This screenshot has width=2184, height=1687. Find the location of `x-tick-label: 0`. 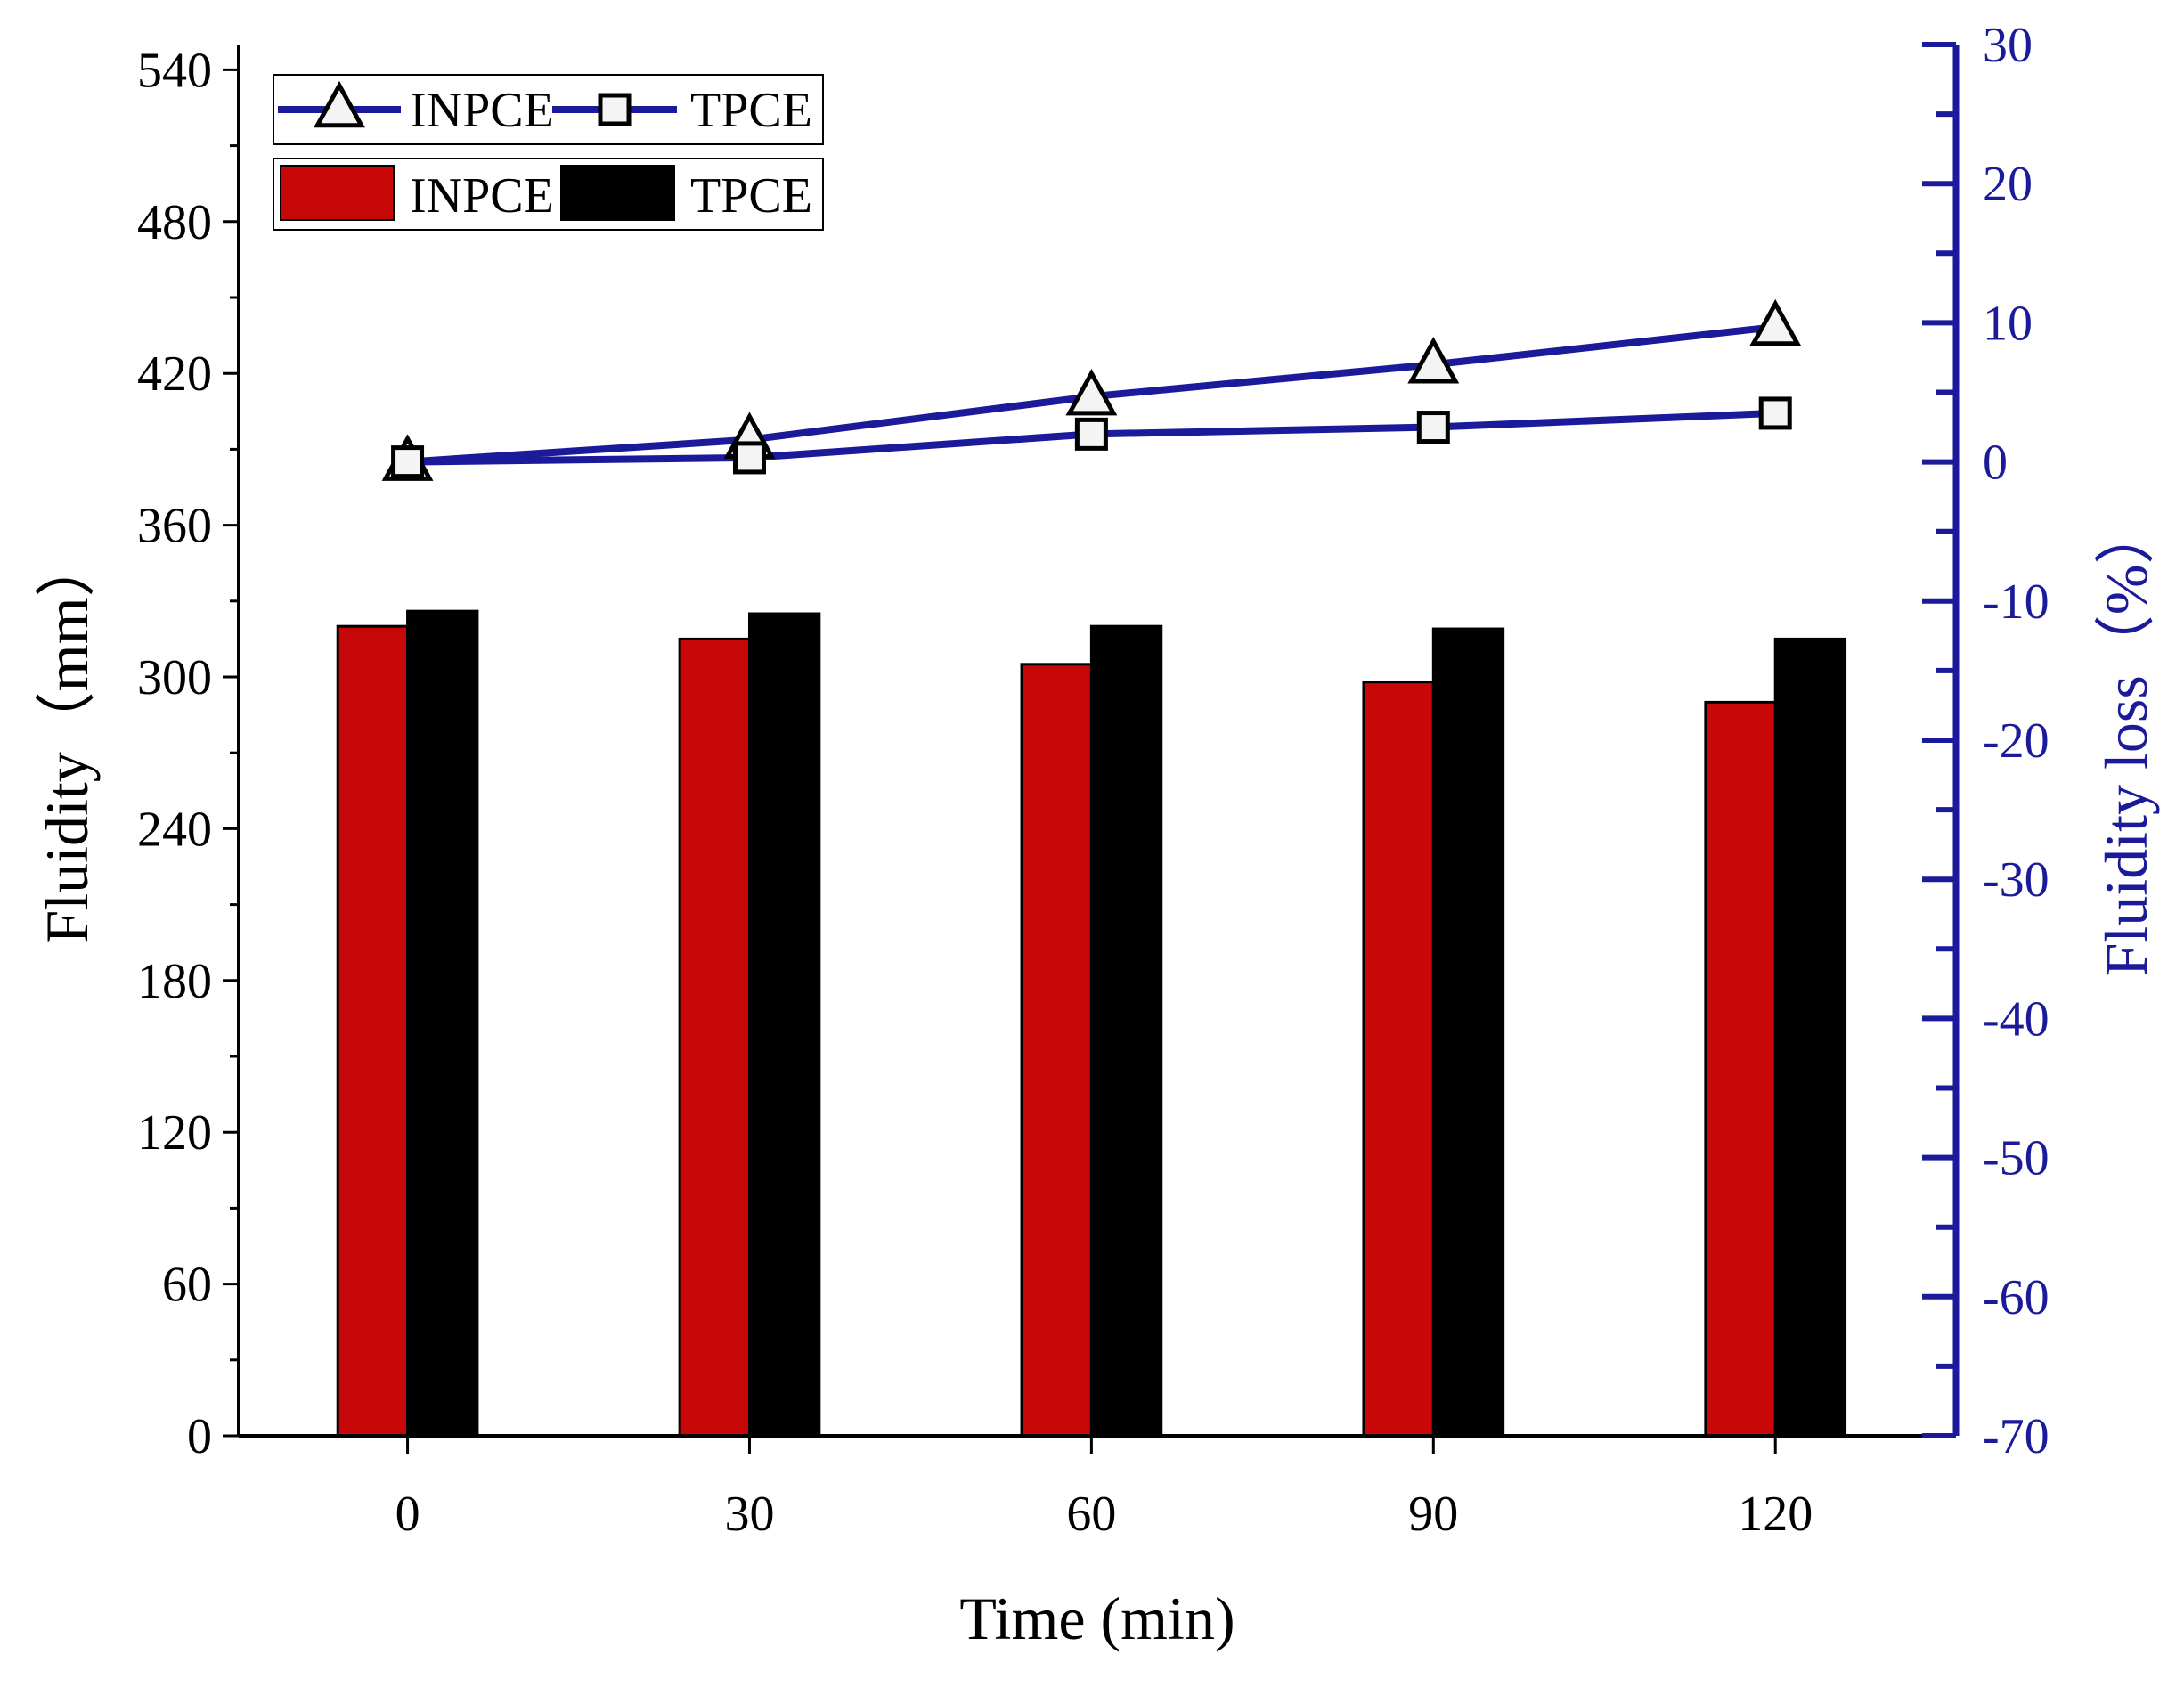

x-tick-label: 0 is located at coordinates (407, 1514).